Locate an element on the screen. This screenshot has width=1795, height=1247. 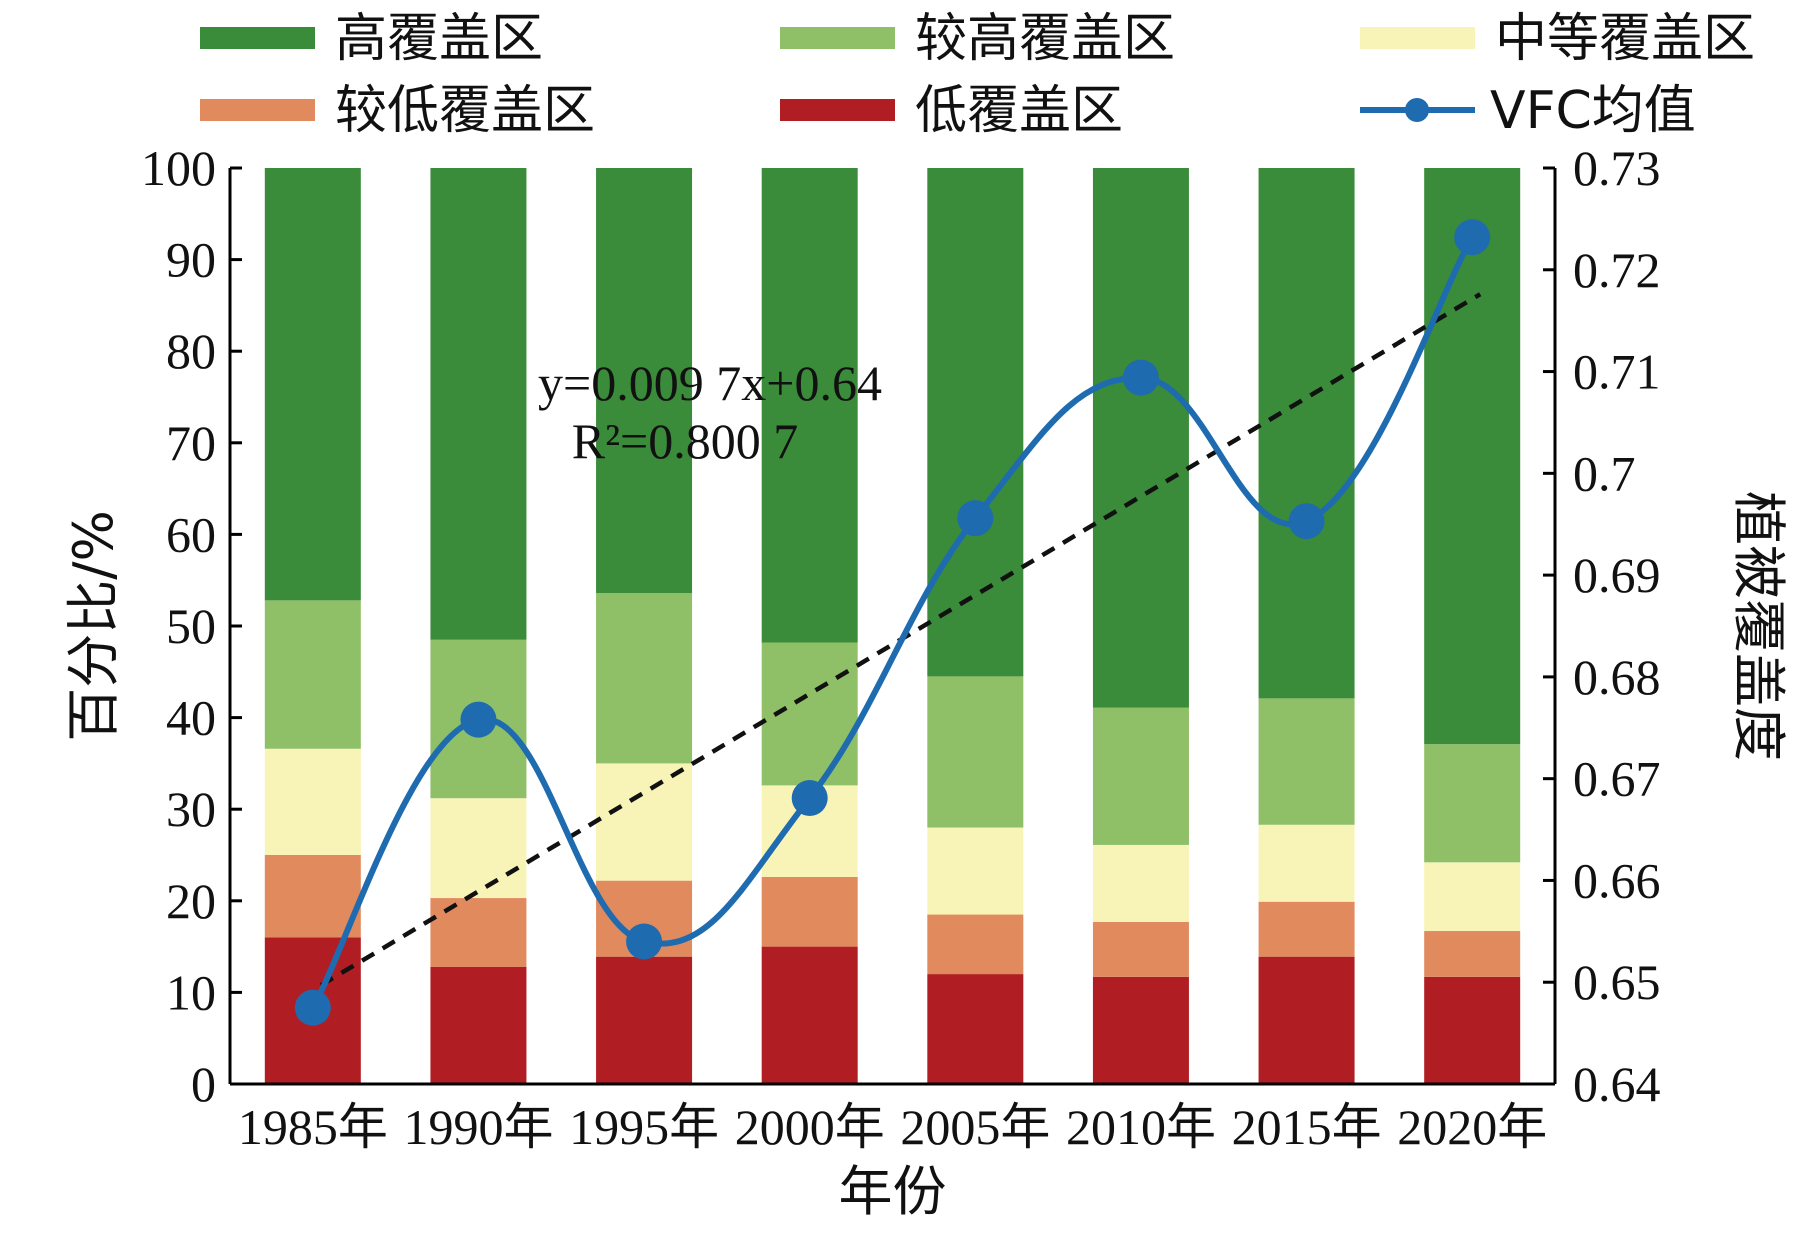
trend-r-squared: R²=0.800 7 is located at coordinates (685, 441).